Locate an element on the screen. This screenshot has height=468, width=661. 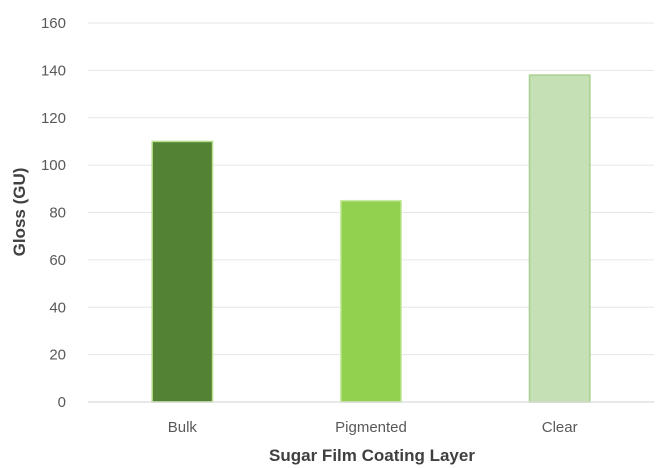
y-tick-label: 40 is located at coordinates (57, 307).